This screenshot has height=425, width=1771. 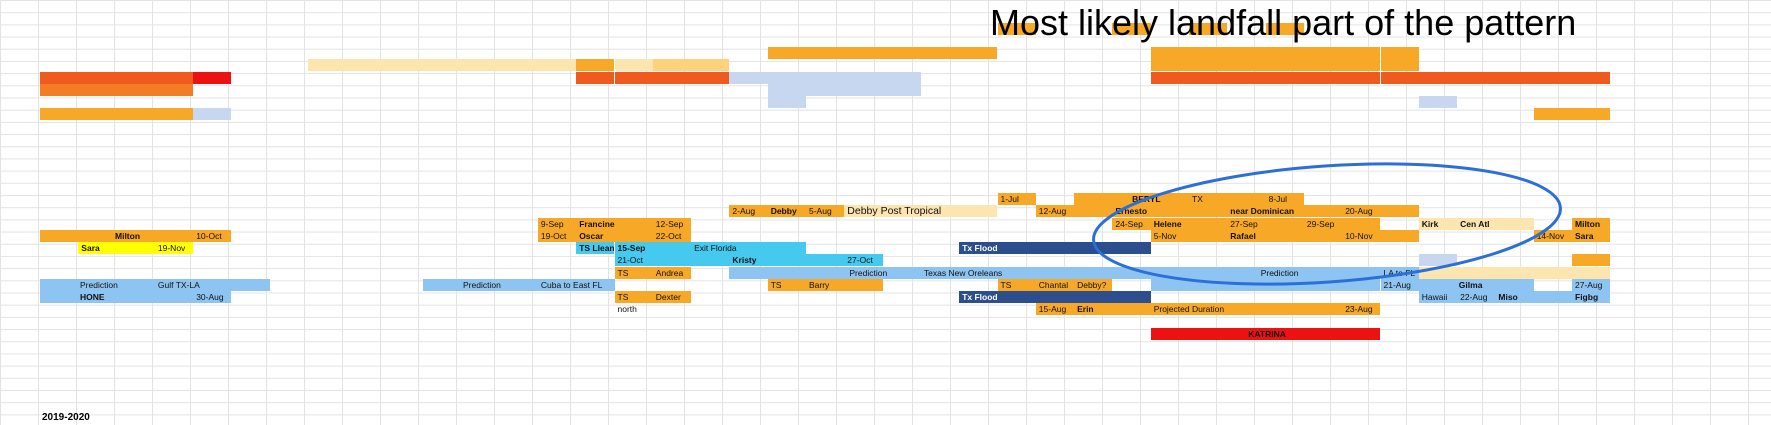 I want to click on storm-bar: 2-Aug, so click(x=748, y=211).